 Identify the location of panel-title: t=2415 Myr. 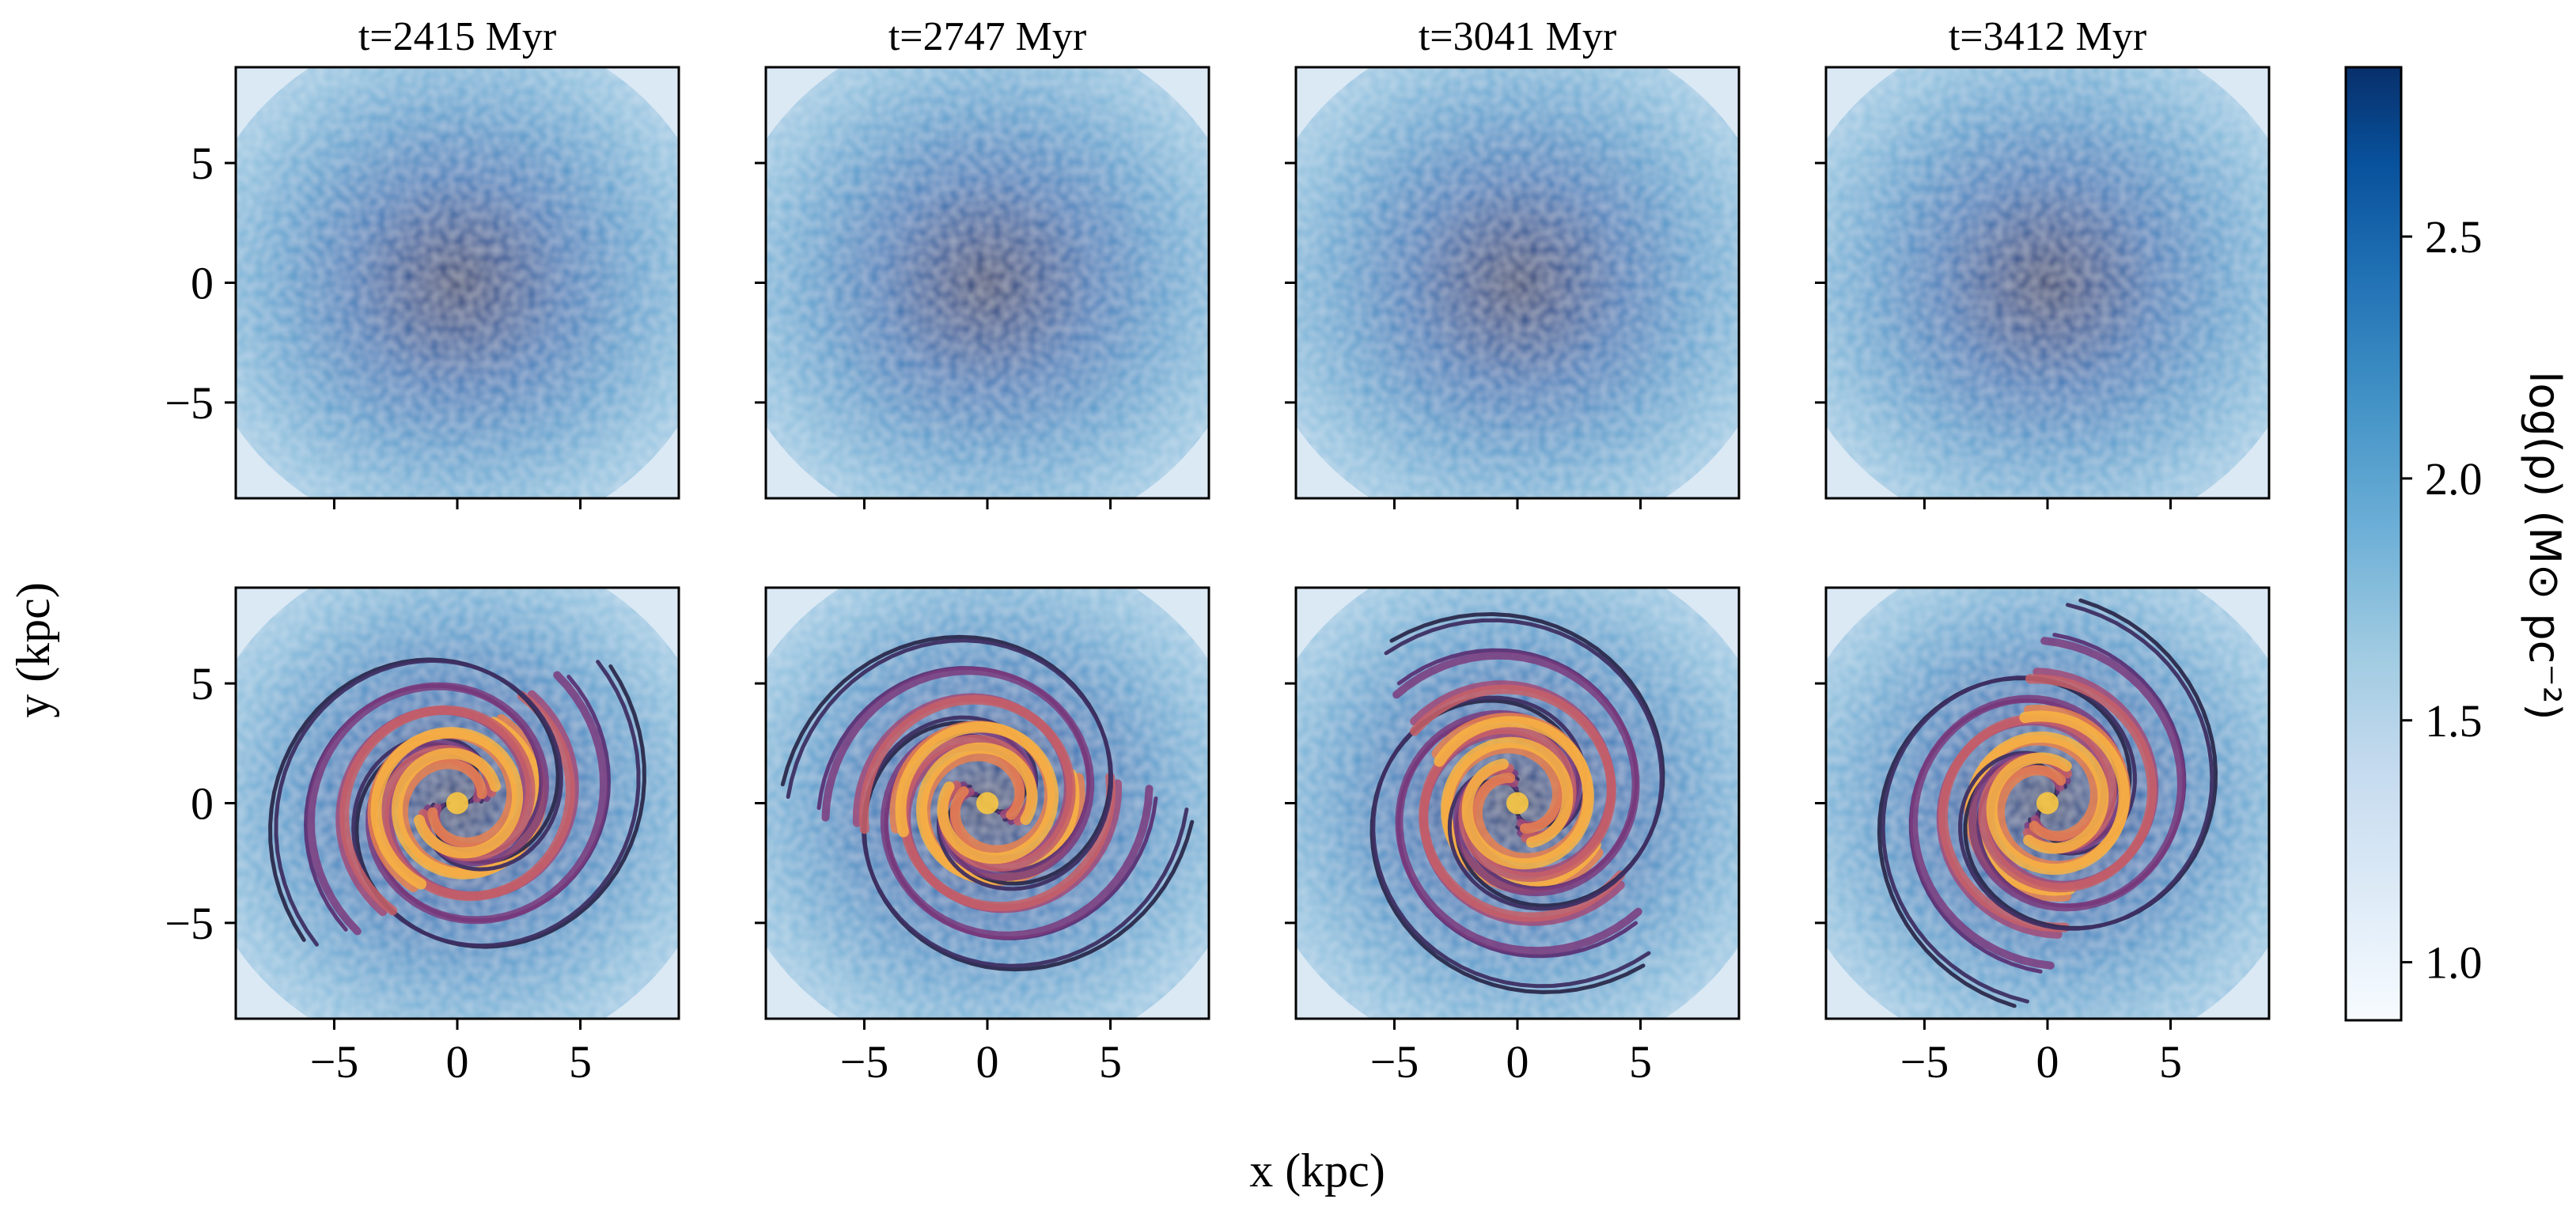
(457, 36).